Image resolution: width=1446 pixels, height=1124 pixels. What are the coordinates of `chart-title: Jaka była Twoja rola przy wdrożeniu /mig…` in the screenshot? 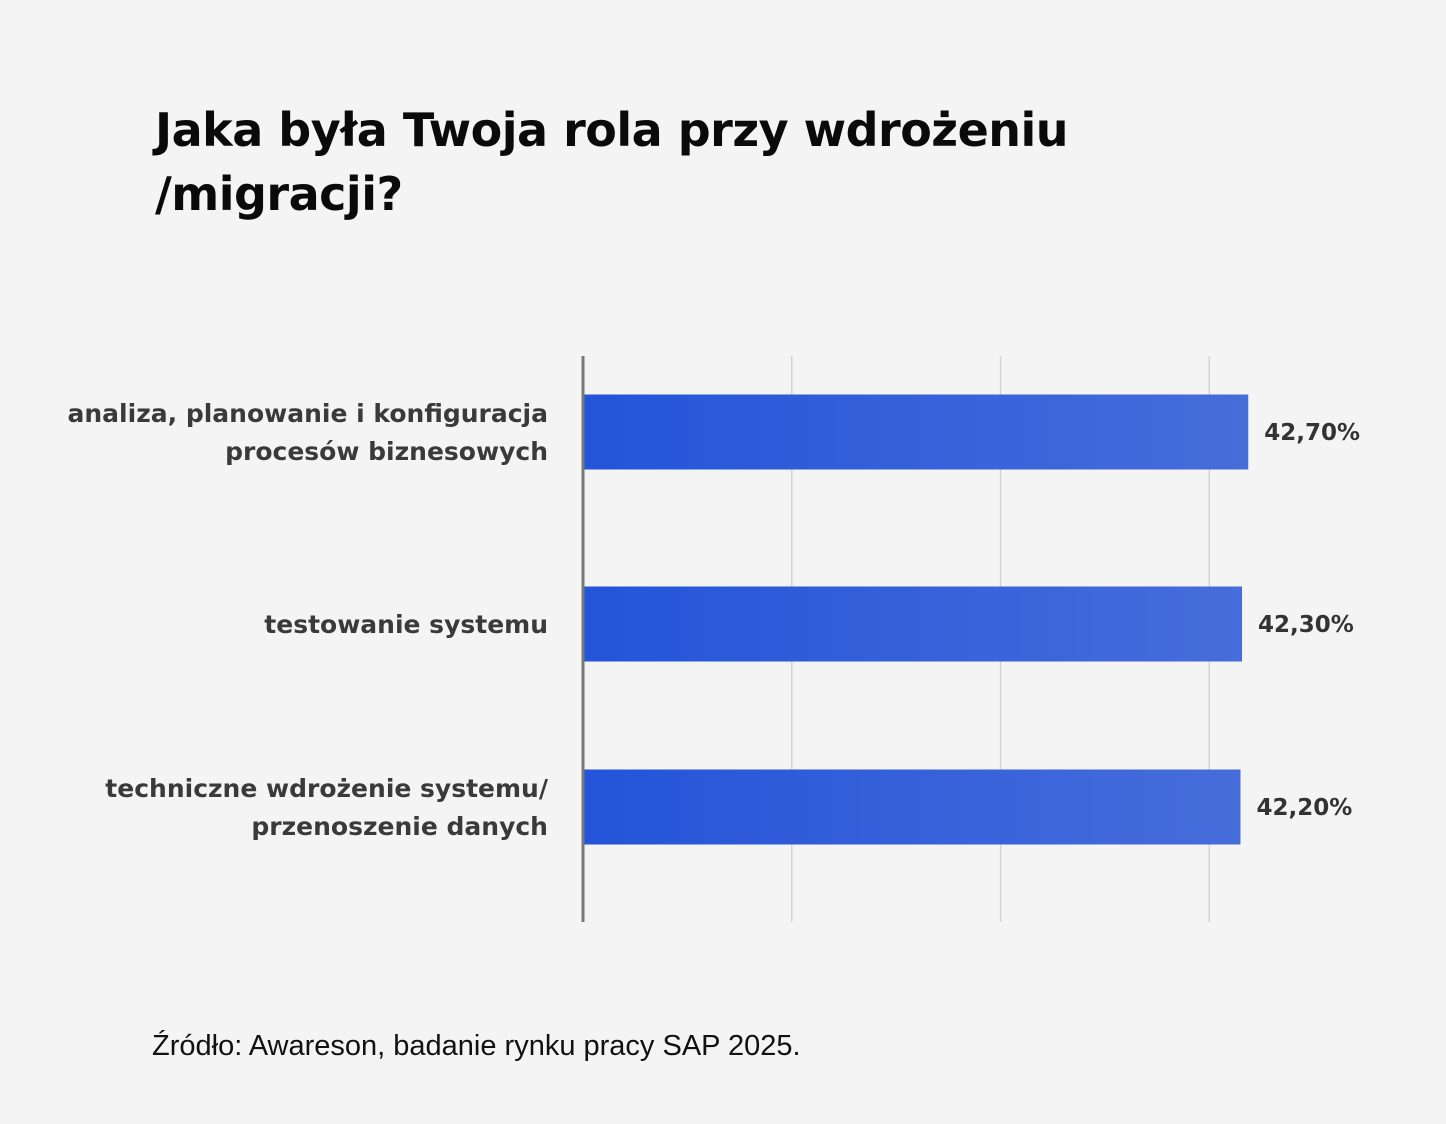 It's located at (612, 162).